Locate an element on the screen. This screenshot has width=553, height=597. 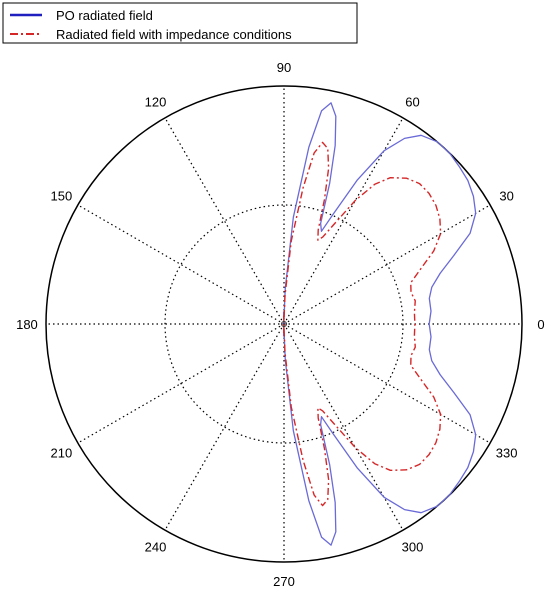
angle-tick-label-150: 150 is located at coordinates (62, 195).